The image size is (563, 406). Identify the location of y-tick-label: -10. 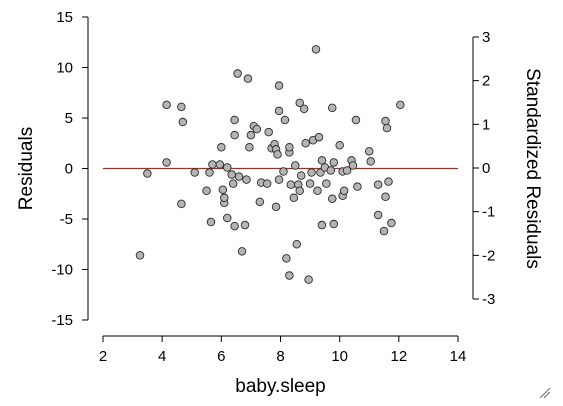
(62, 270).